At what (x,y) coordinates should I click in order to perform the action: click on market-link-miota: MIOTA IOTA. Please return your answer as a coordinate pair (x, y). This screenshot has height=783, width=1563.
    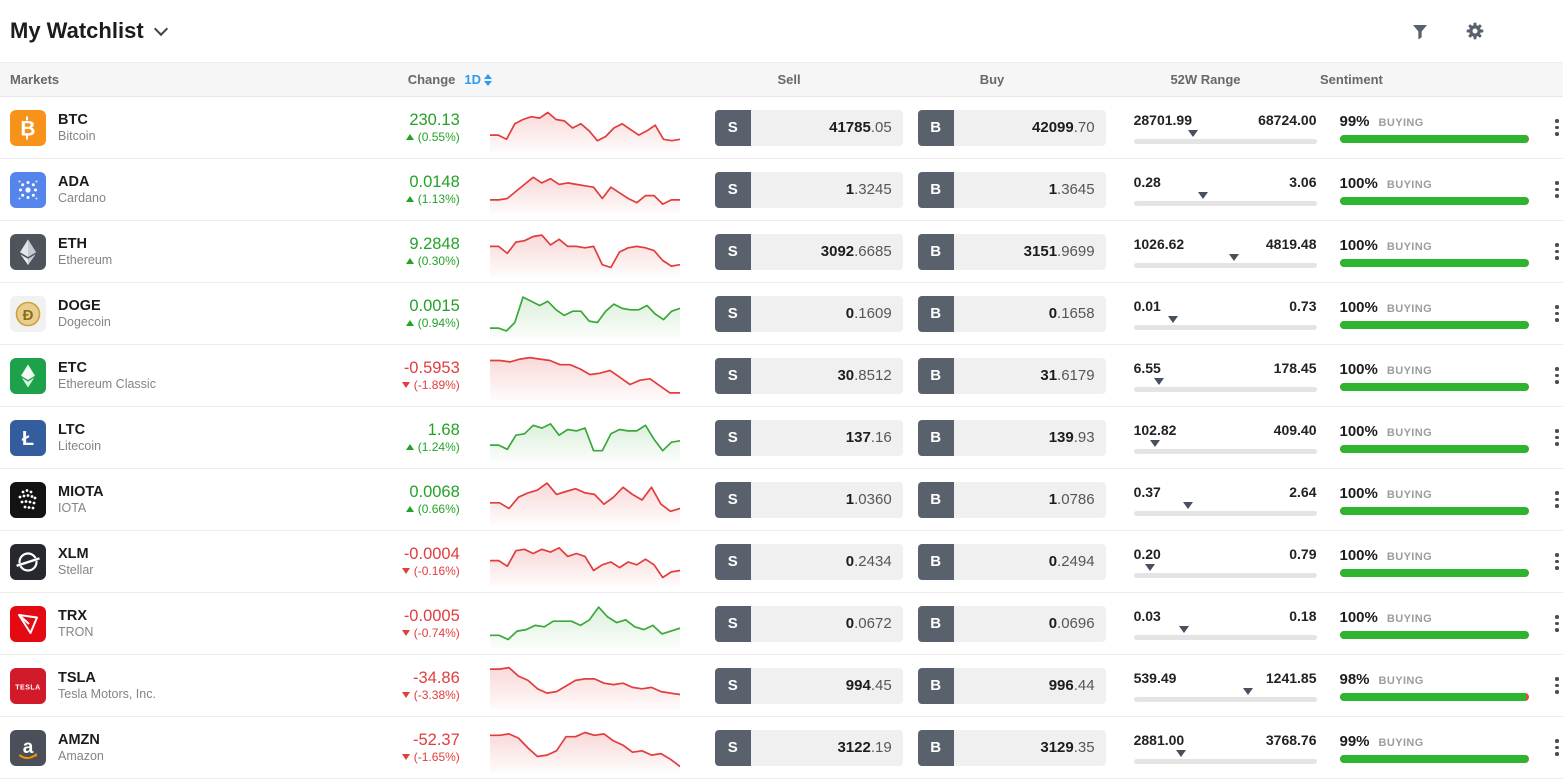
    Looking at the image, I should click on (170, 499).